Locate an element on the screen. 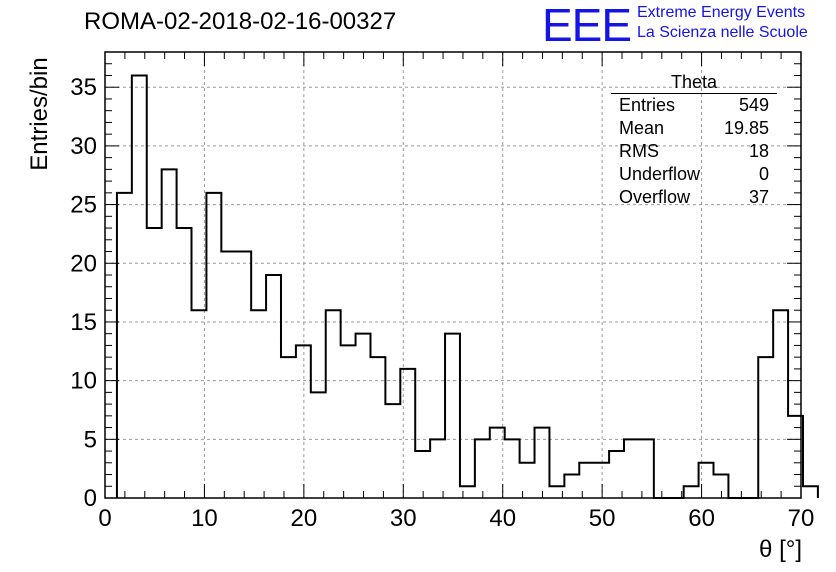 This screenshot has height=572, width=836. logo-line-2: La Scienza nelle Scuole is located at coordinates (722, 32).